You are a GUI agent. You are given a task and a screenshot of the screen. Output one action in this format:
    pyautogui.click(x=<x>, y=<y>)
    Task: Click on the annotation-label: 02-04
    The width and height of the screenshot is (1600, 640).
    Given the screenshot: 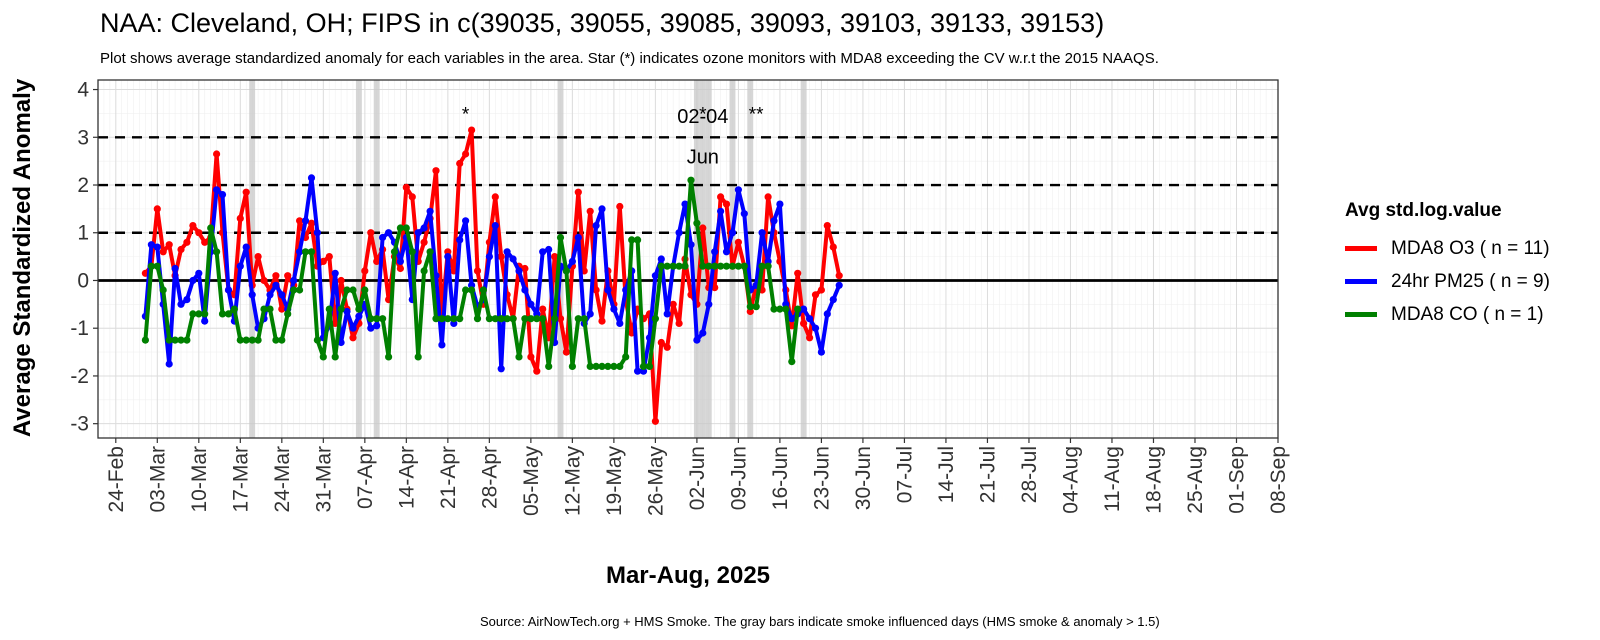 What is the action you would take?
    pyautogui.click(x=702, y=117)
    